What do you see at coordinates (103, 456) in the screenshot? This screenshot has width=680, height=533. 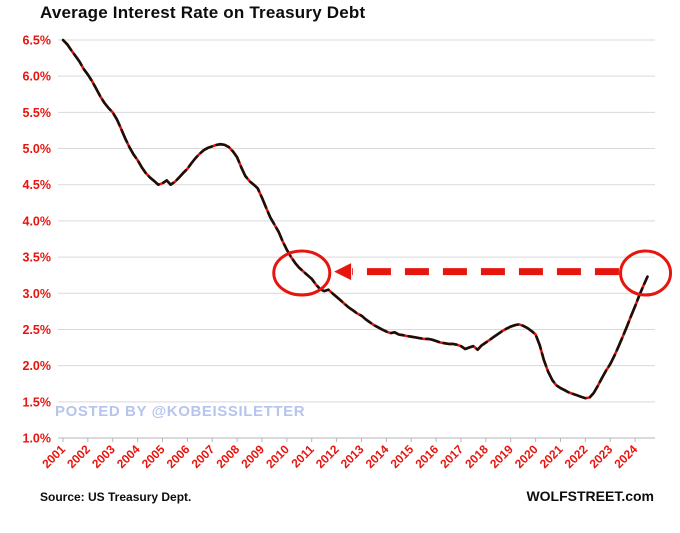 I see `x-axis-label: 2003` at bounding box center [103, 456].